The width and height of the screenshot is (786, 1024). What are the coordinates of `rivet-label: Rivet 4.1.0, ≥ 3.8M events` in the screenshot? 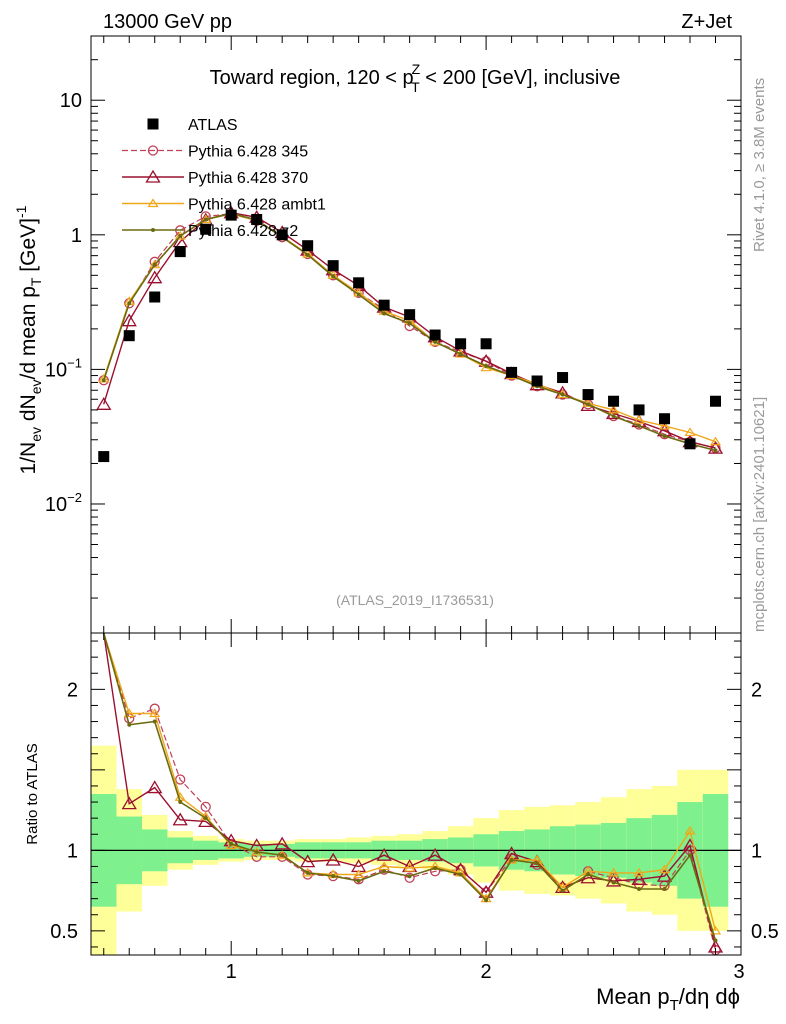 It's located at (759, 165).